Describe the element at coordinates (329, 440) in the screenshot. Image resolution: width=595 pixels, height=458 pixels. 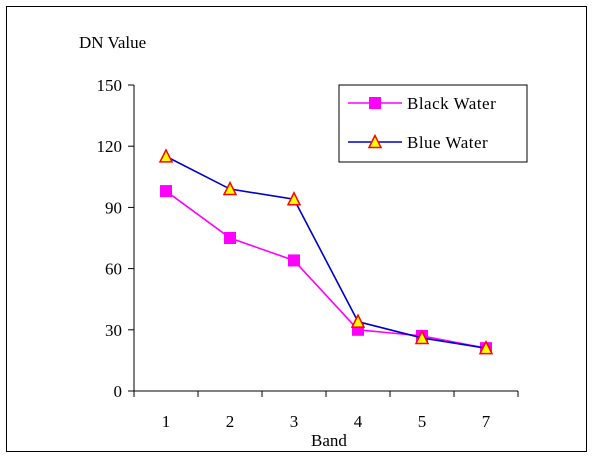
I see `x-axis-title: Band` at that location.